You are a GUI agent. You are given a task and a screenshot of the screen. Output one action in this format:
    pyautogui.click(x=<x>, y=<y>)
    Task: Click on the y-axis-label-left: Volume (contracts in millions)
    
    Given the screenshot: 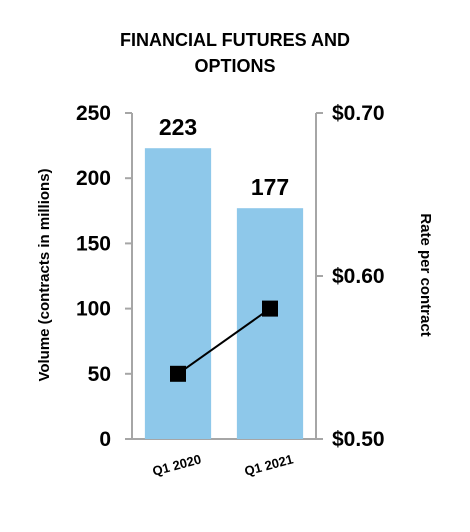 What is the action you would take?
    pyautogui.click(x=44, y=274)
    